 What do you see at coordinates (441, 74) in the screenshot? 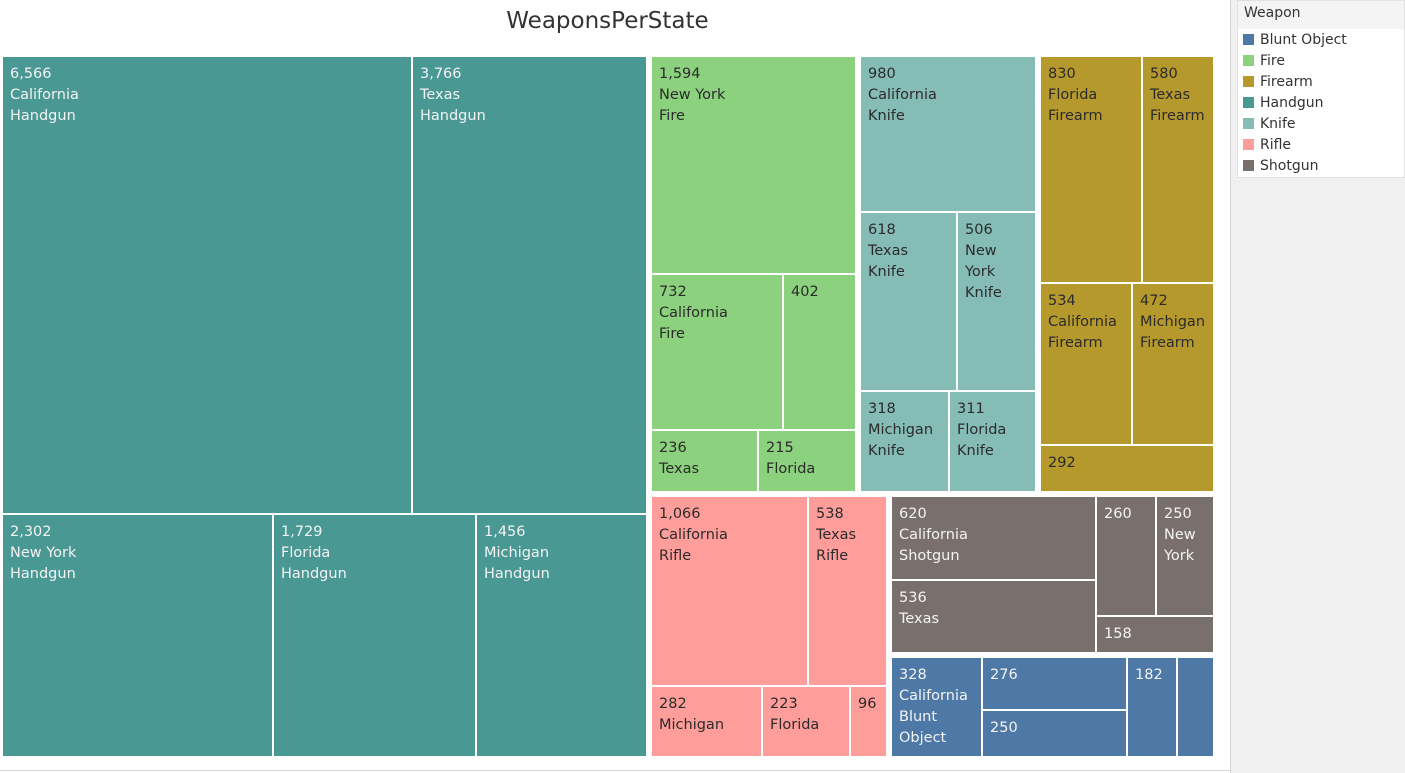
I see `cell-value-label: 3,766` at bounding box center [441, 74].